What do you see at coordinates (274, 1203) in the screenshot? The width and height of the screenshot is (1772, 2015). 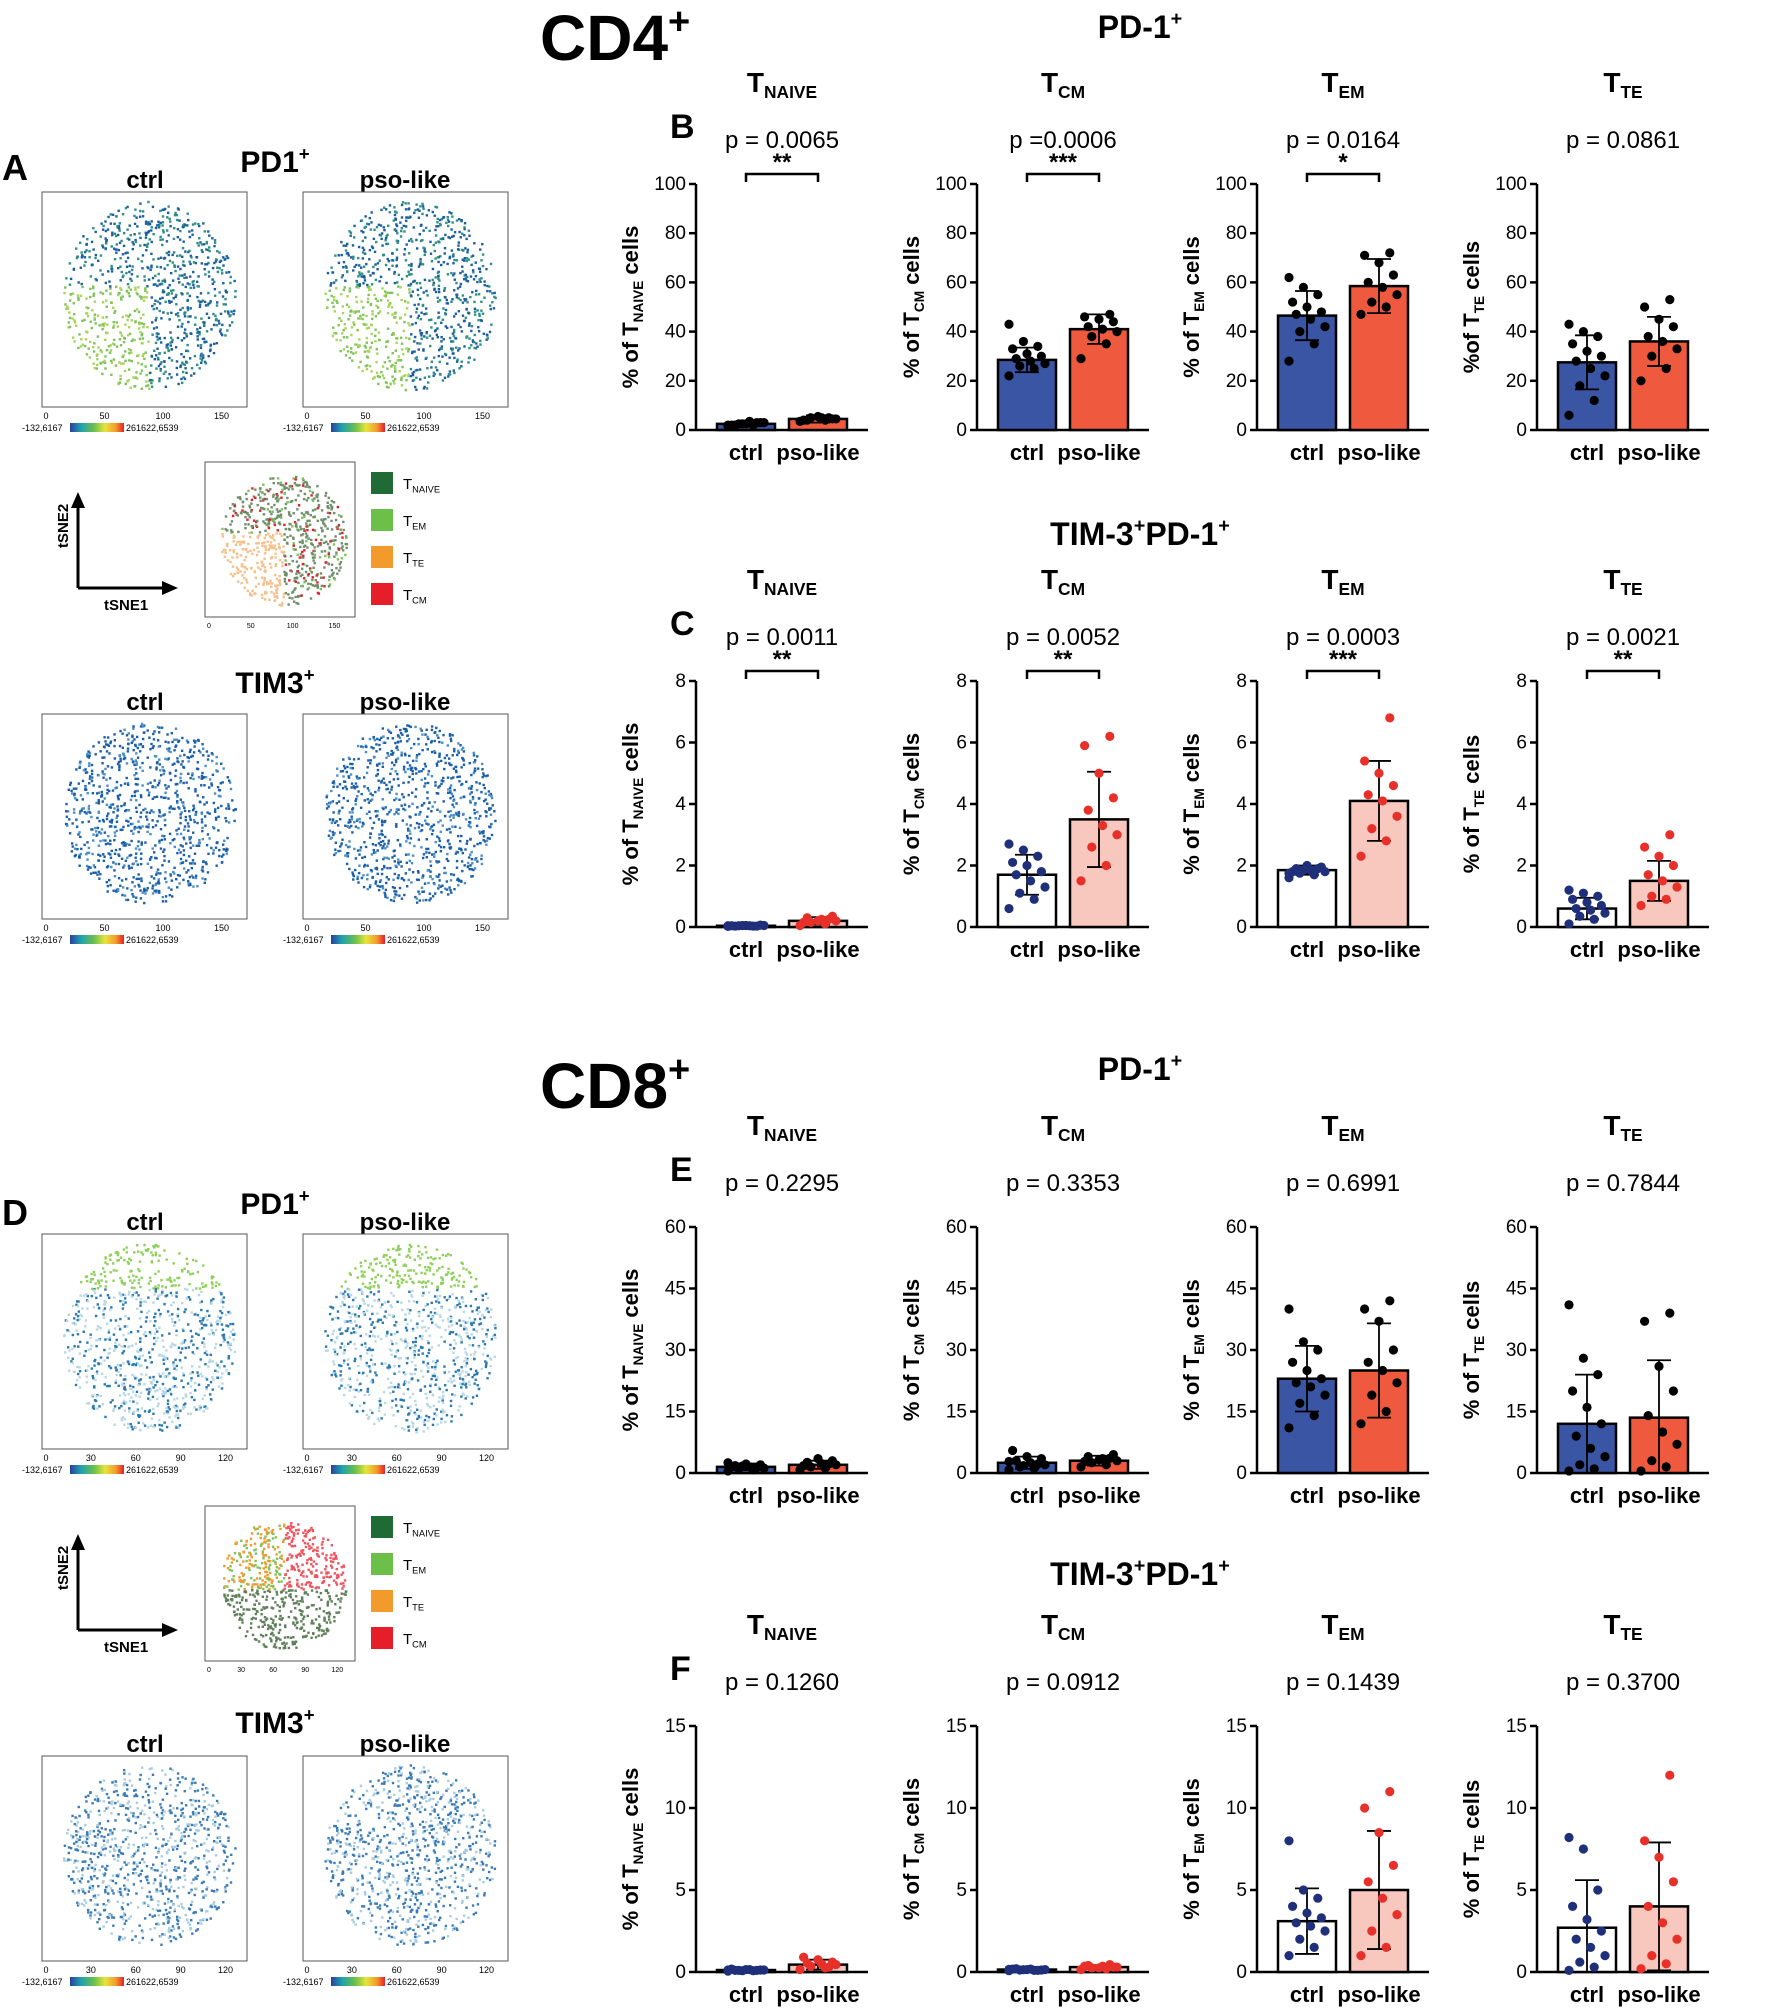 I see `tsne-title: PD1+` at bounding box center [274, 1203].